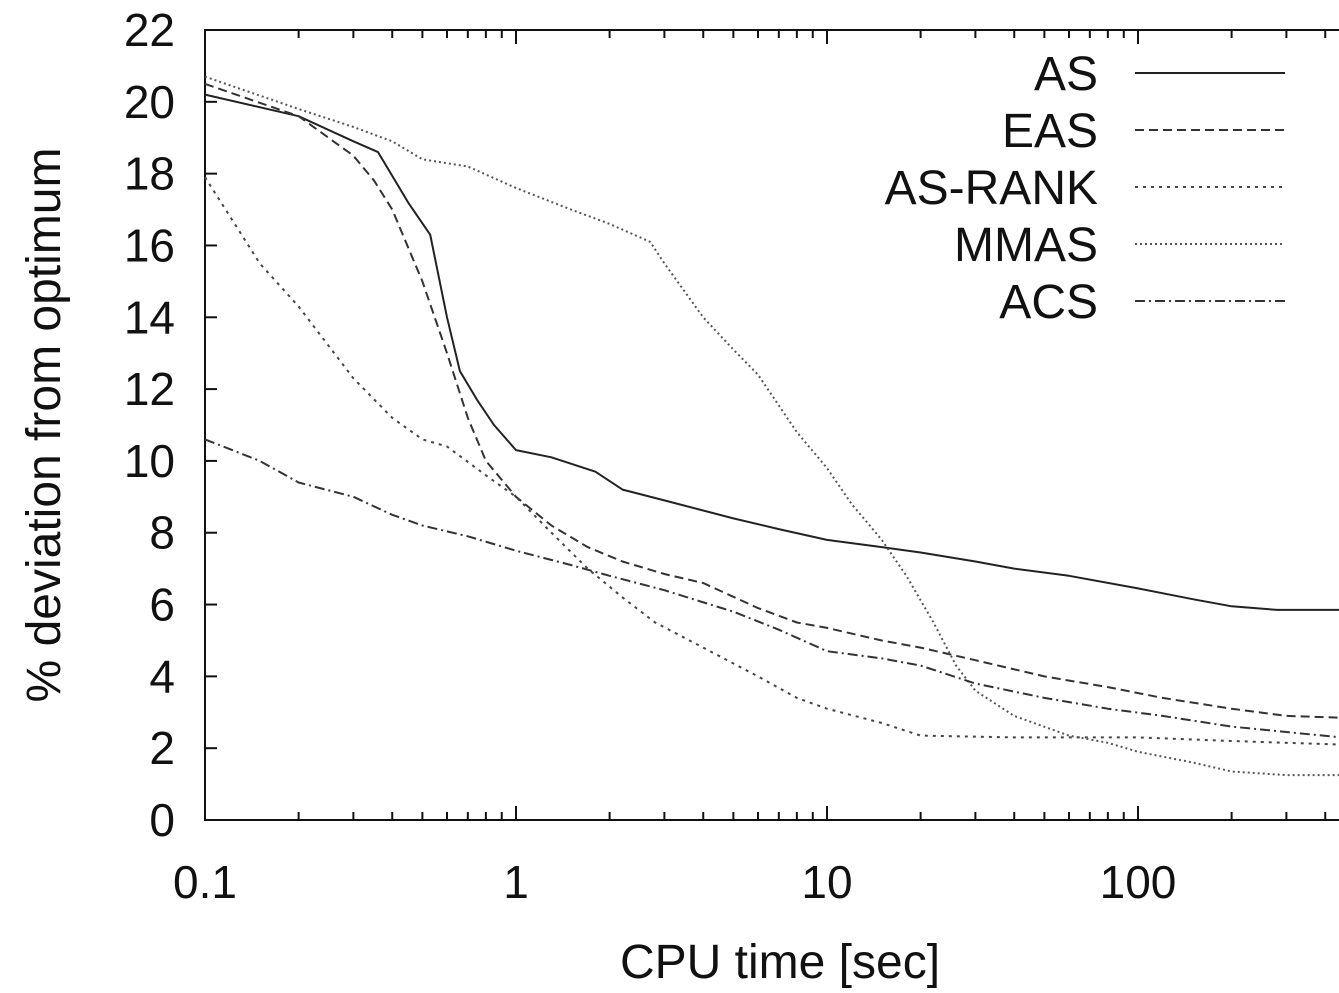  What do you see at coordinates (149, 102) in the screenshot?
I see `y-tick-label: 20` at bounding box center [149, 102].